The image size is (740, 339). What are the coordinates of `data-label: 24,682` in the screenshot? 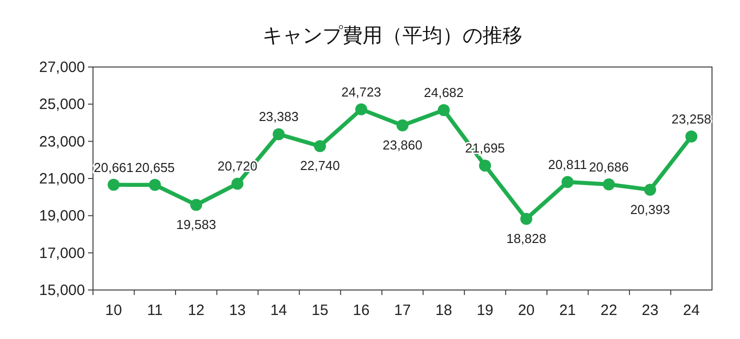 It's located at (444, 92).